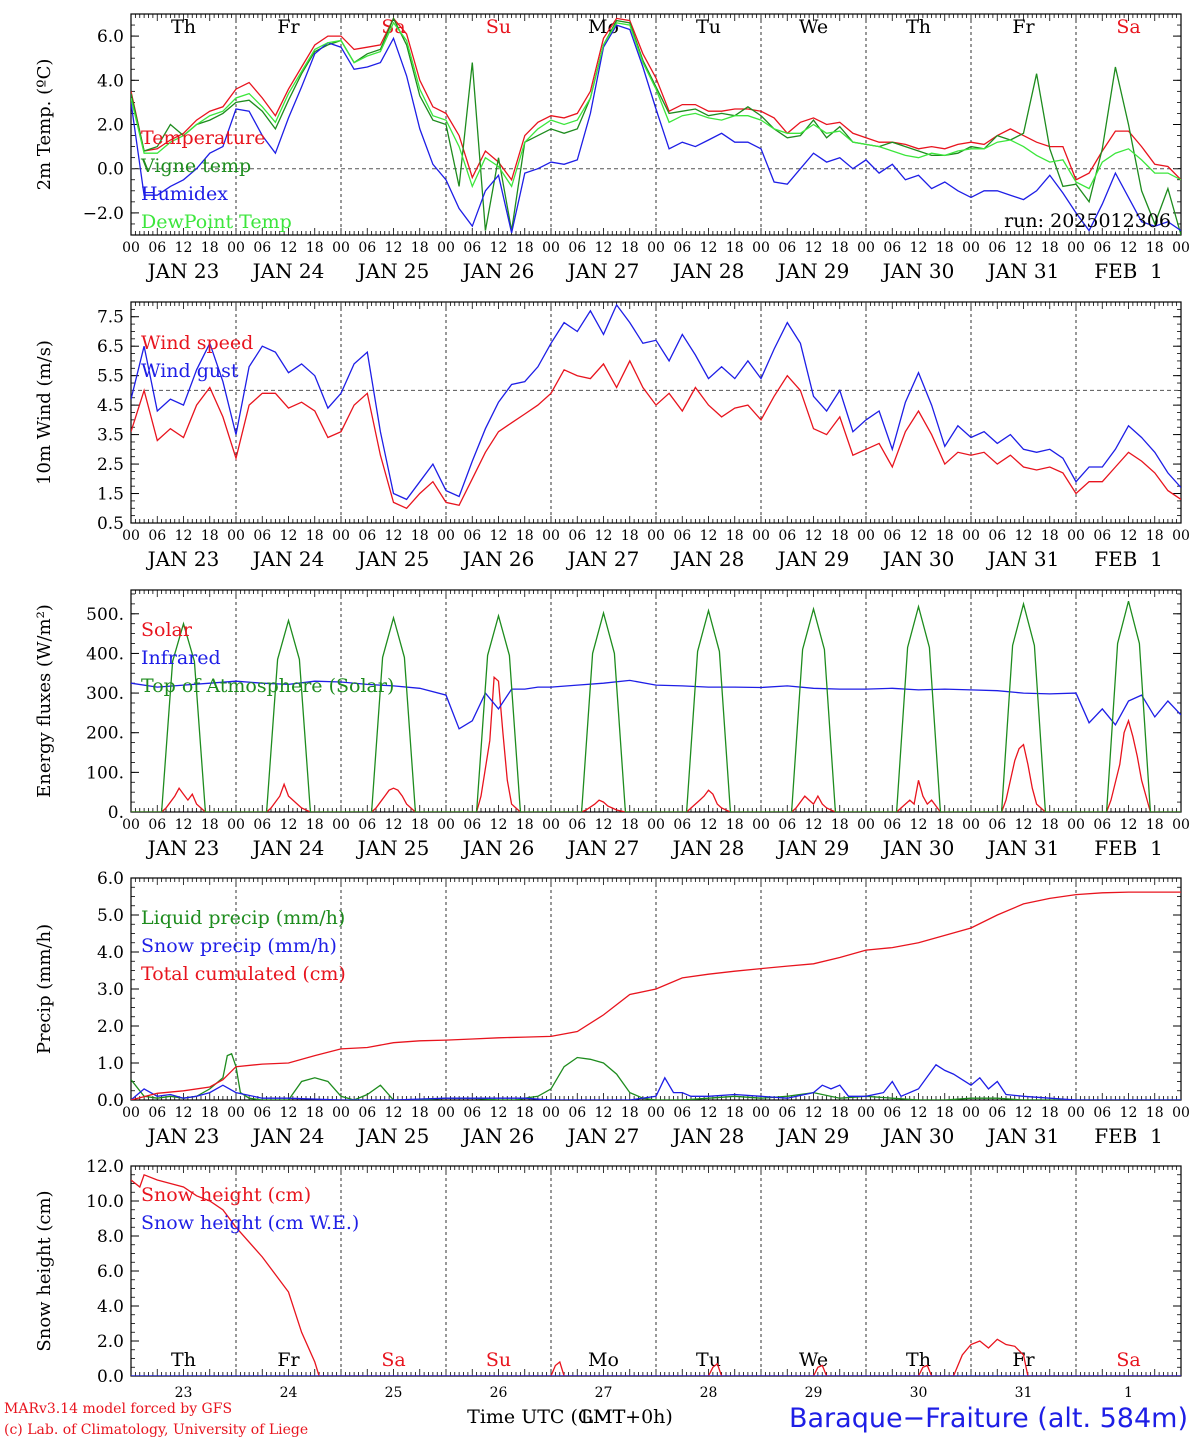 Image resolution: width=1194 pixels, height=1440 pixels. I want to click on y-axis-label: Energy fluxes (W/m²), so click(44, 701).